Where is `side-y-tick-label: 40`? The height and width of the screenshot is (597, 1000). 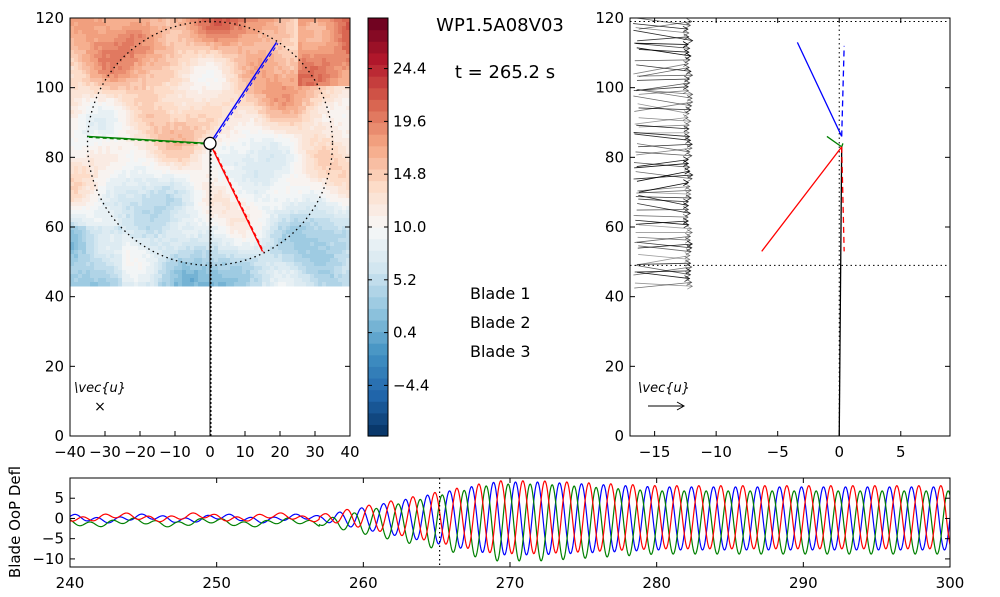
side-y-tick-label: 40 is located at coordinates (614, 297).